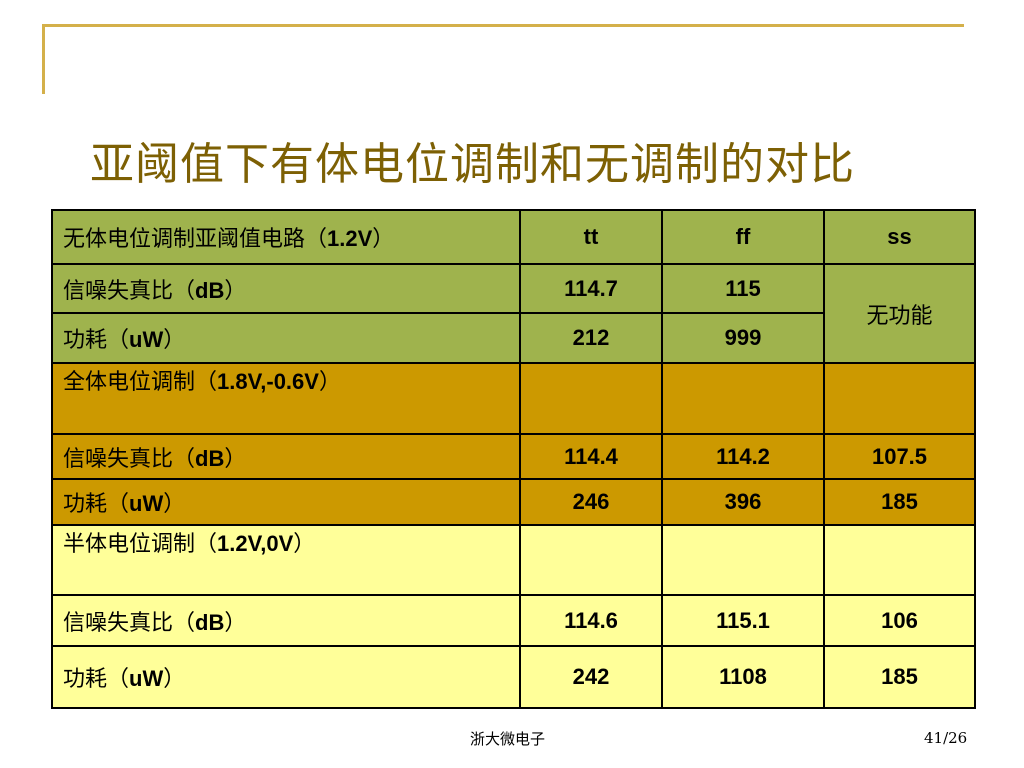  I want to click on full-body-snr-row: 信噪失真比（dB） 114.4 114.2 107.5, so click(513, 456).